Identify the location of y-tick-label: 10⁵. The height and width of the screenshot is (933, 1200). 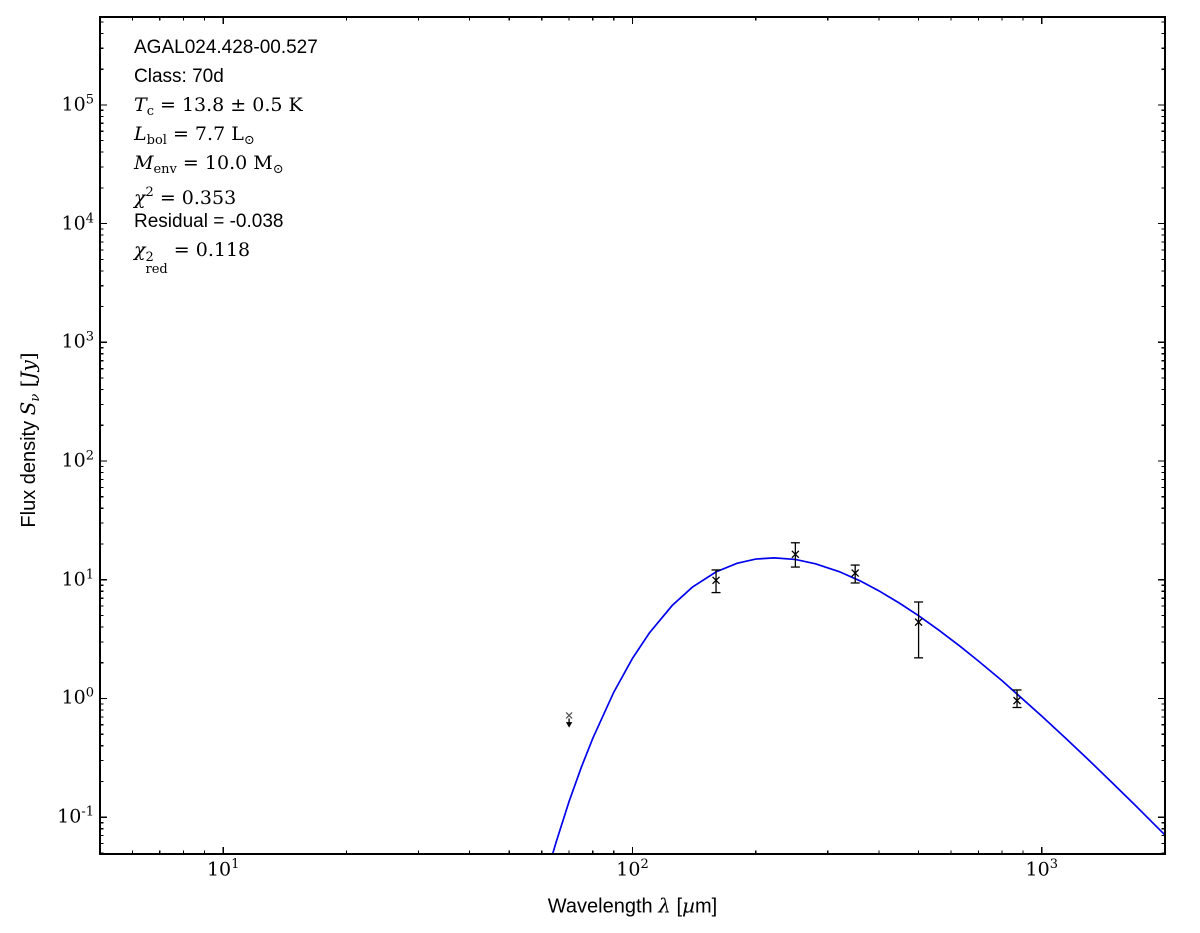
(77, 104).